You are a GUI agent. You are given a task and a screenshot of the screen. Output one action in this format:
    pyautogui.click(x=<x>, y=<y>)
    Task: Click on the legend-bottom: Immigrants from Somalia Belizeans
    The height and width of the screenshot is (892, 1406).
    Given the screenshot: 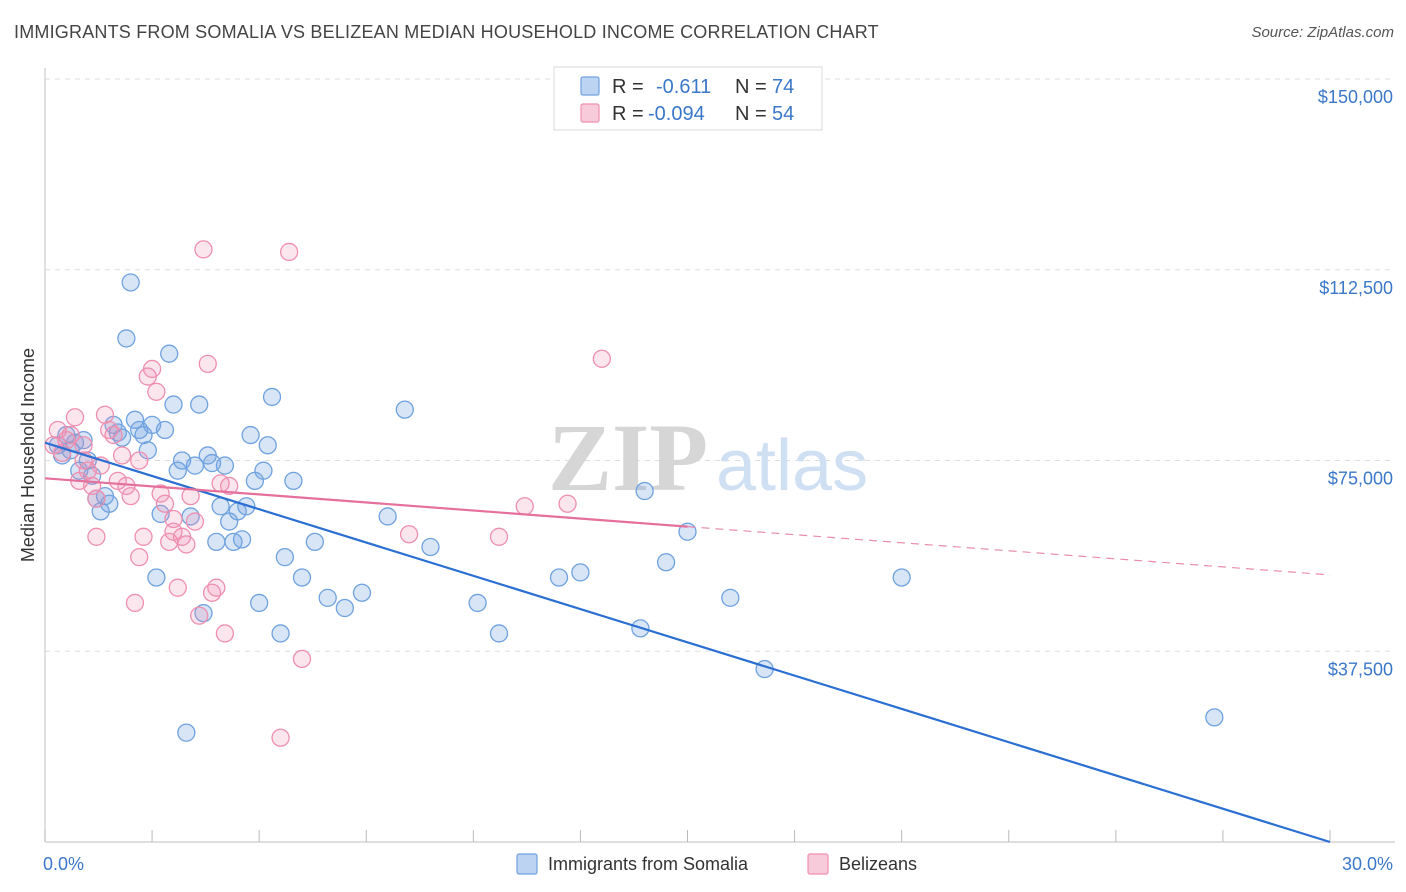 What is the action you would take?
    pyautogui.click(x=716, y=864)
    